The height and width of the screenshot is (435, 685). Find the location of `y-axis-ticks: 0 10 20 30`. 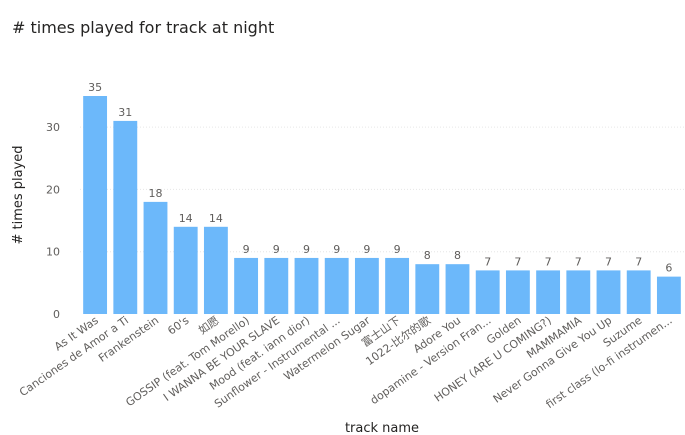

y-axis-ticks: 0 10 20 30 is located at coordinates (53, 221).